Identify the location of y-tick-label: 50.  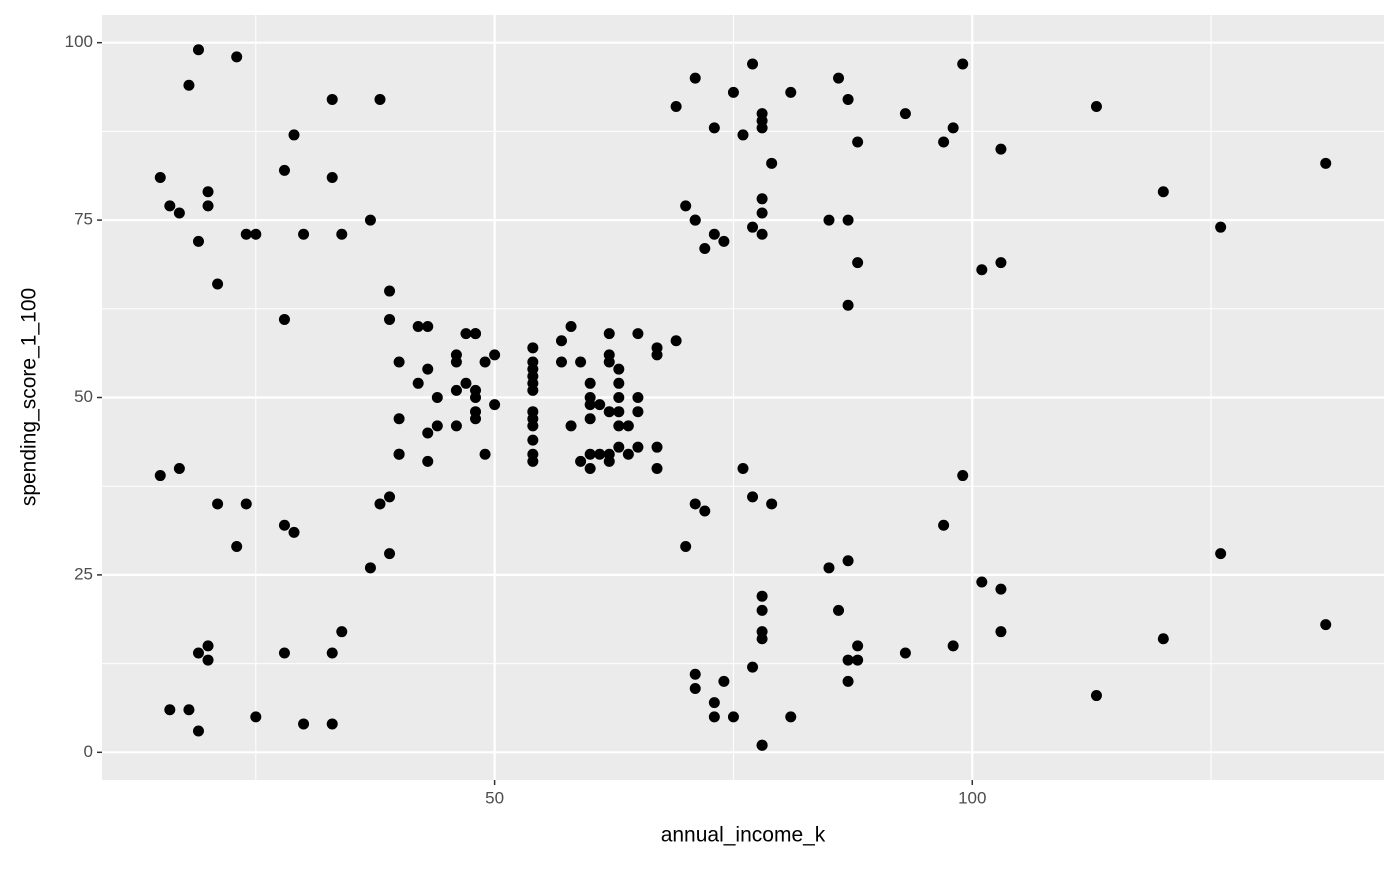
(83, 396).